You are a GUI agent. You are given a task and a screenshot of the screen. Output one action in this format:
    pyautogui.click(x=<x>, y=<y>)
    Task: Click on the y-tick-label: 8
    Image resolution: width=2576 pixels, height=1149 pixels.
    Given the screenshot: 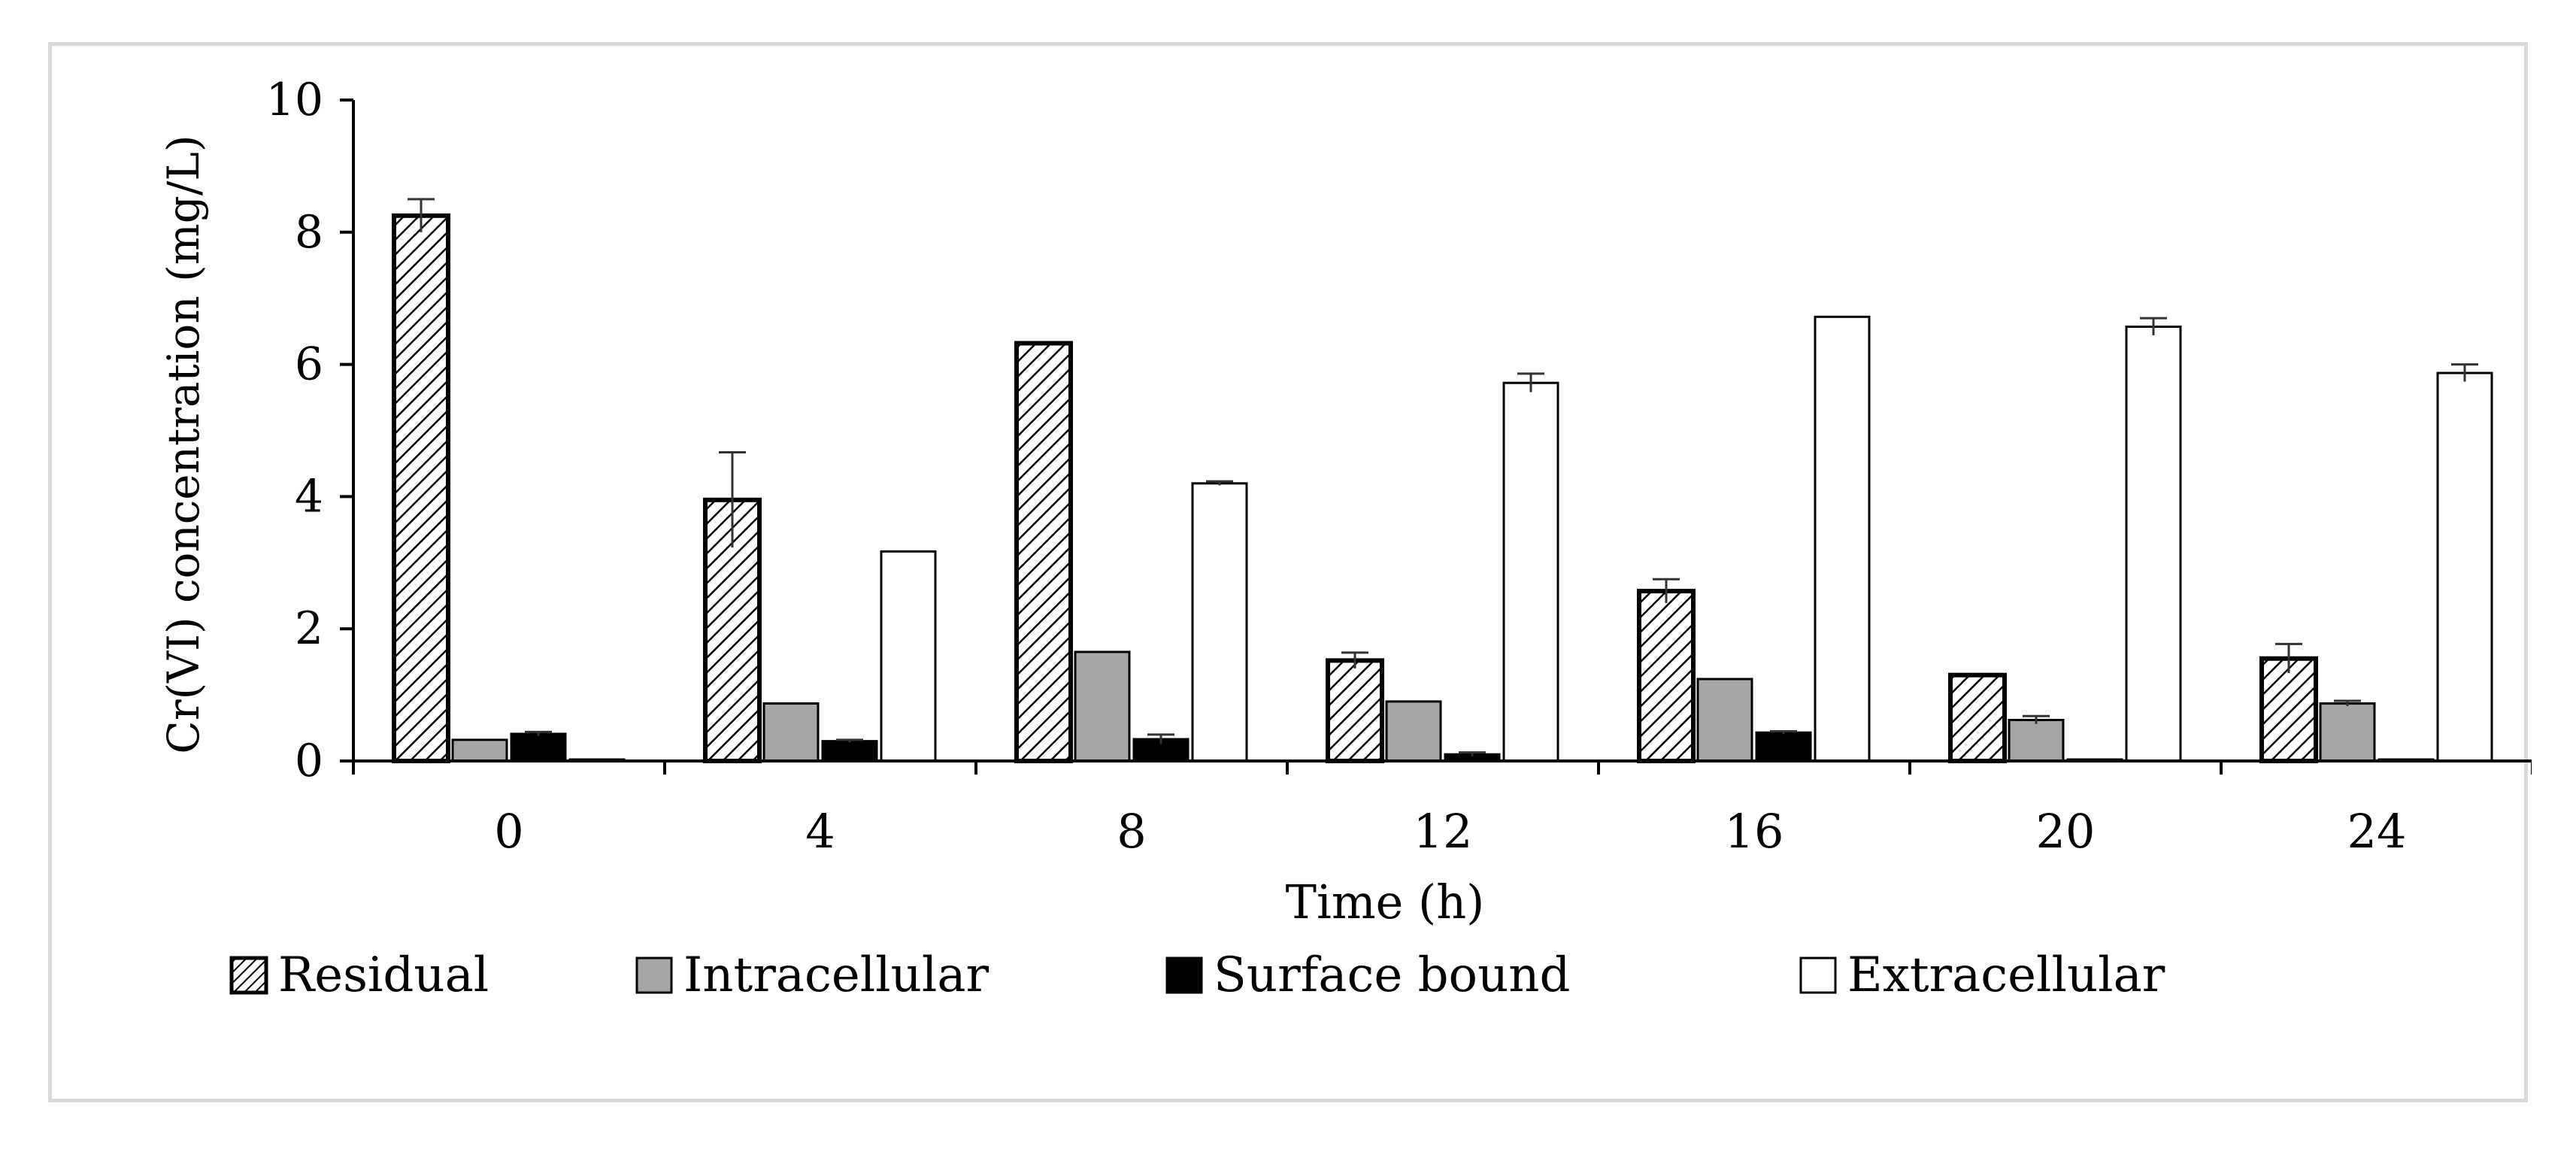 What is the action you would take?
    pyautogui.click(x=309, y=232)
    